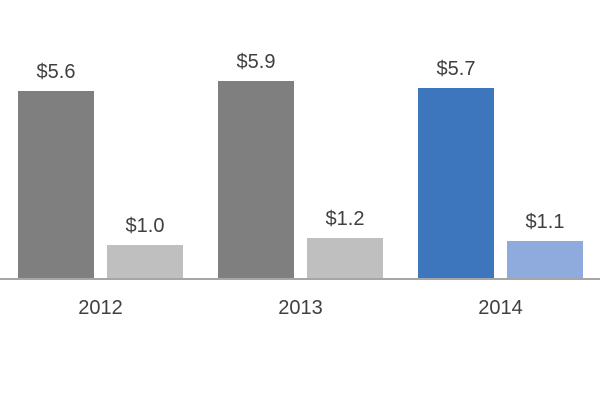 This screenshot has height=400, width=600. Describe the element at coordinates (145, 226) in the screenshot. I see `value-label: $1.0` at that location.